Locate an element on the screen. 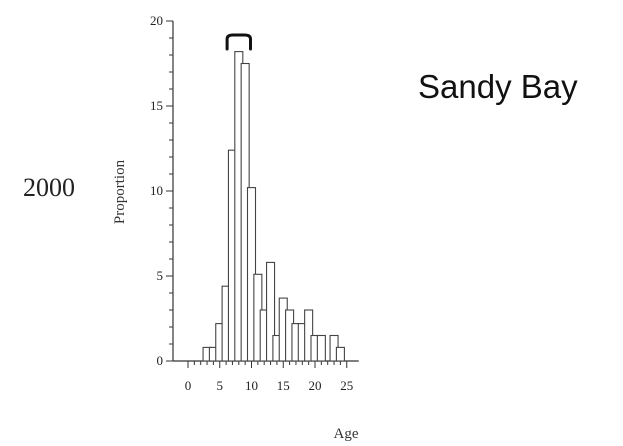 This screenshot has height=446, width=623. chart-title: Sandy Bay is located at coordinates (498, 86).